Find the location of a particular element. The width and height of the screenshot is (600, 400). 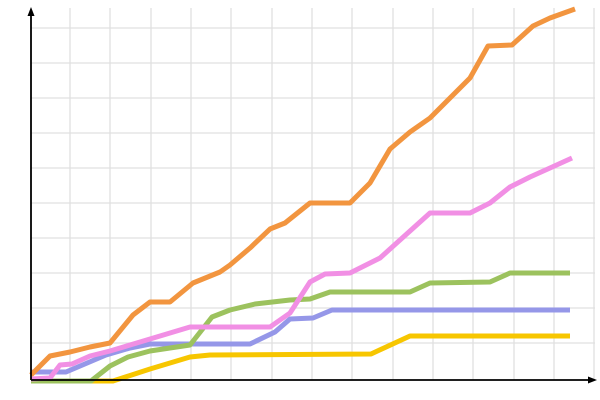

y-axis-arrow-icon is located at coordinates (31, 11).